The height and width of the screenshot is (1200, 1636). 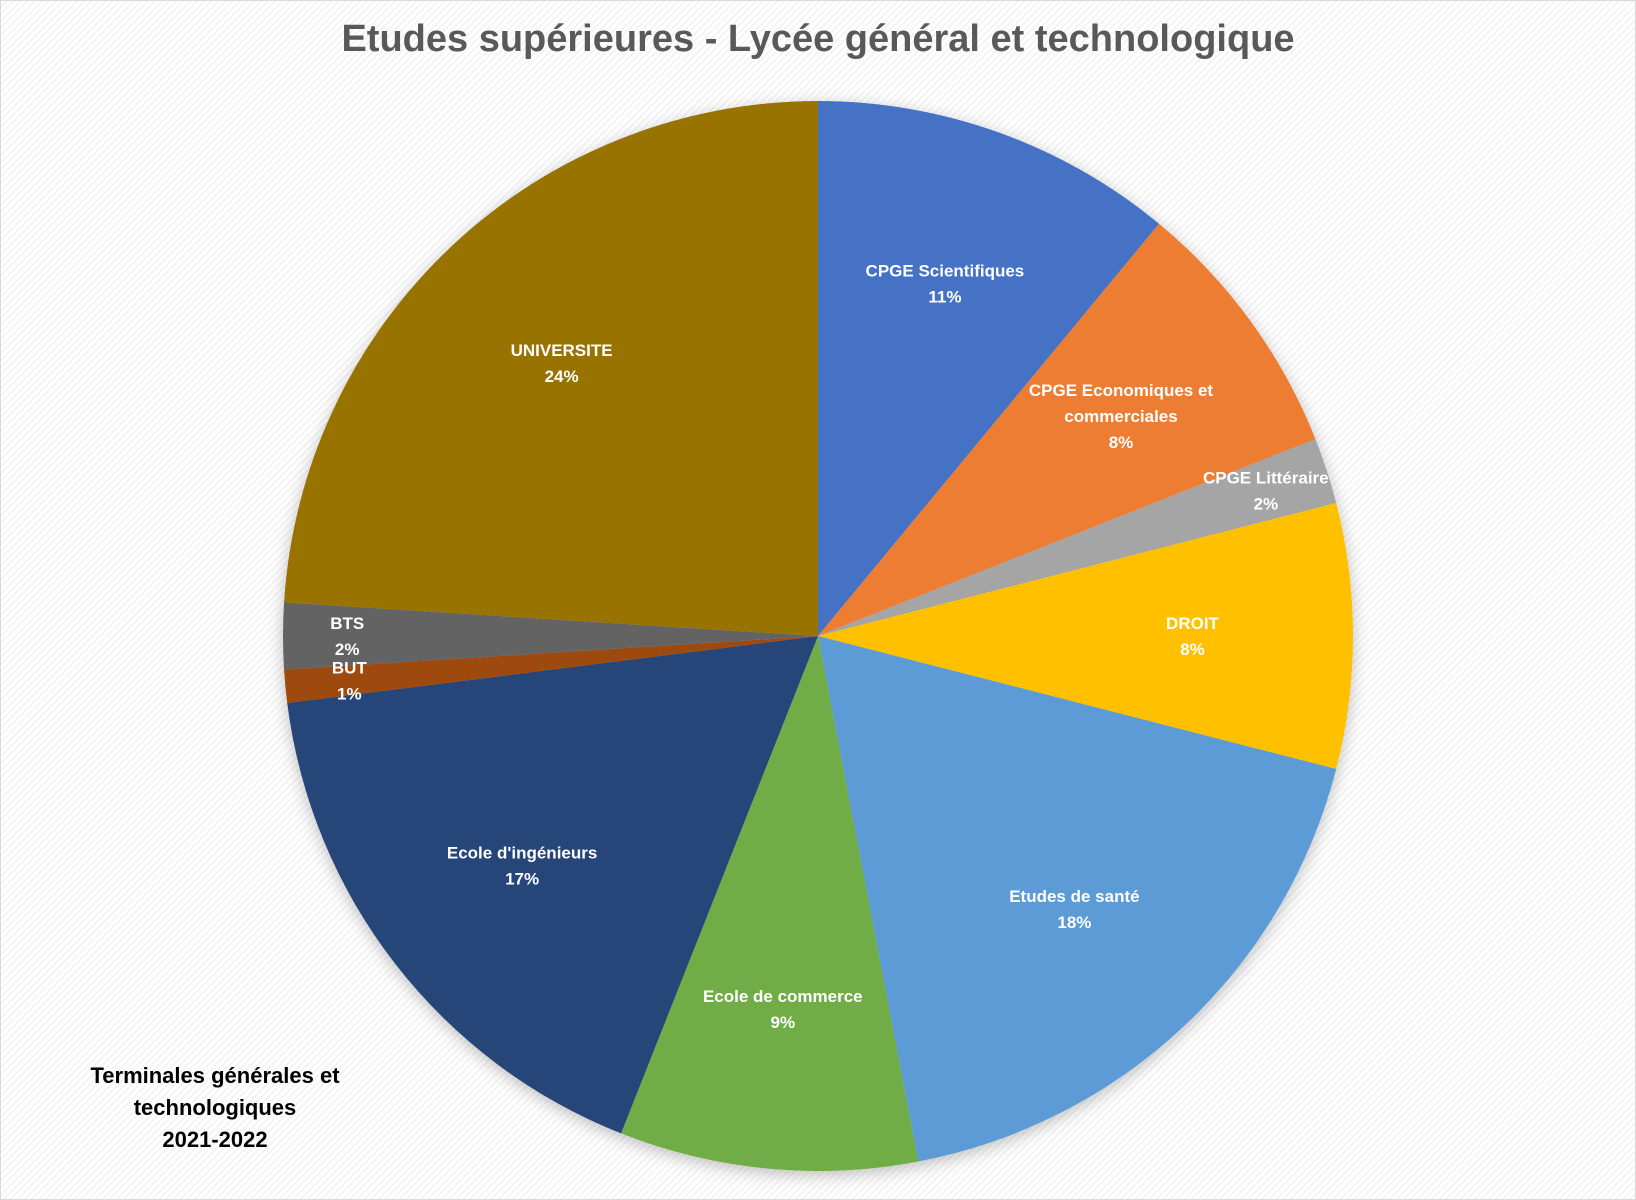 What do you see at coordinates (215, 1075) in the screenshot?
I see `footnote-line-1: Terminales générales et` at bounding box center [215, 1075].